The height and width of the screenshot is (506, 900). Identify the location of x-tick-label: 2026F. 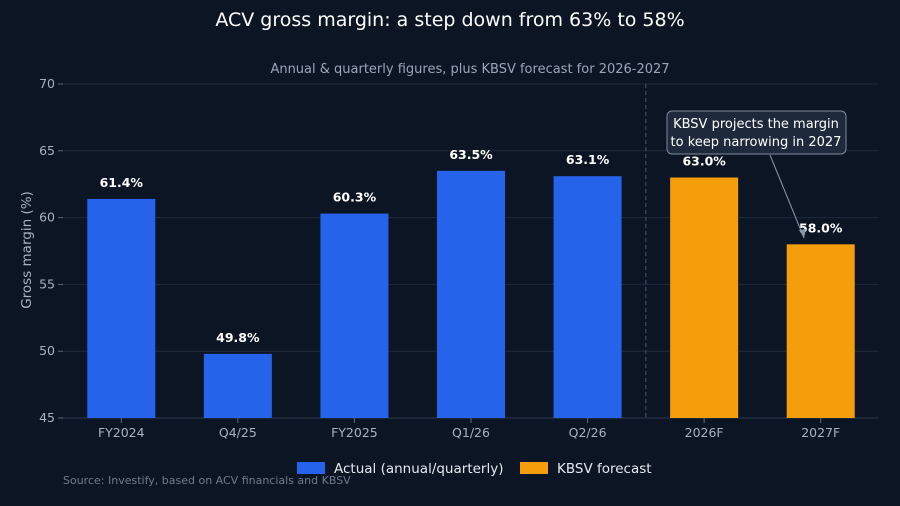
(704, 432).